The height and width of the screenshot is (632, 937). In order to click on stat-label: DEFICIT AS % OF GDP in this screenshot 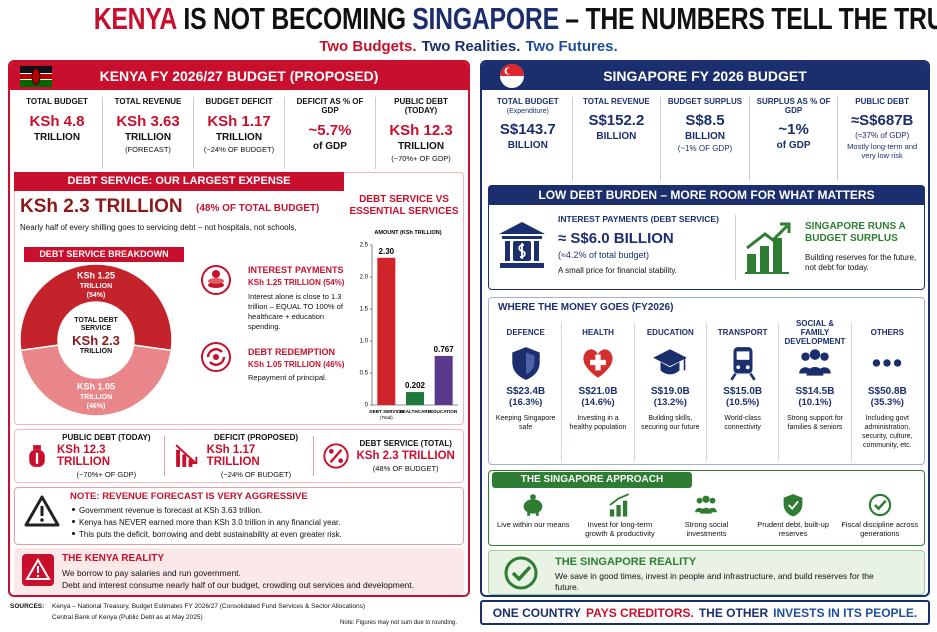, I will do `click(330, 106)`.